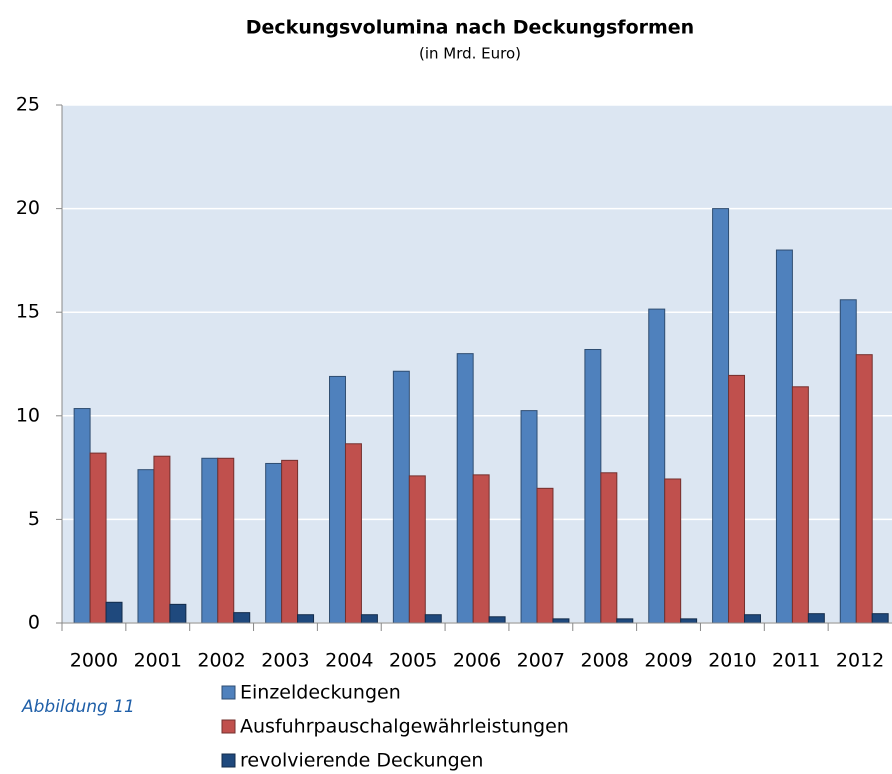 This screenshot has height=774, width=892. I want to click on y-tick-label: 5, so click(34, 519).